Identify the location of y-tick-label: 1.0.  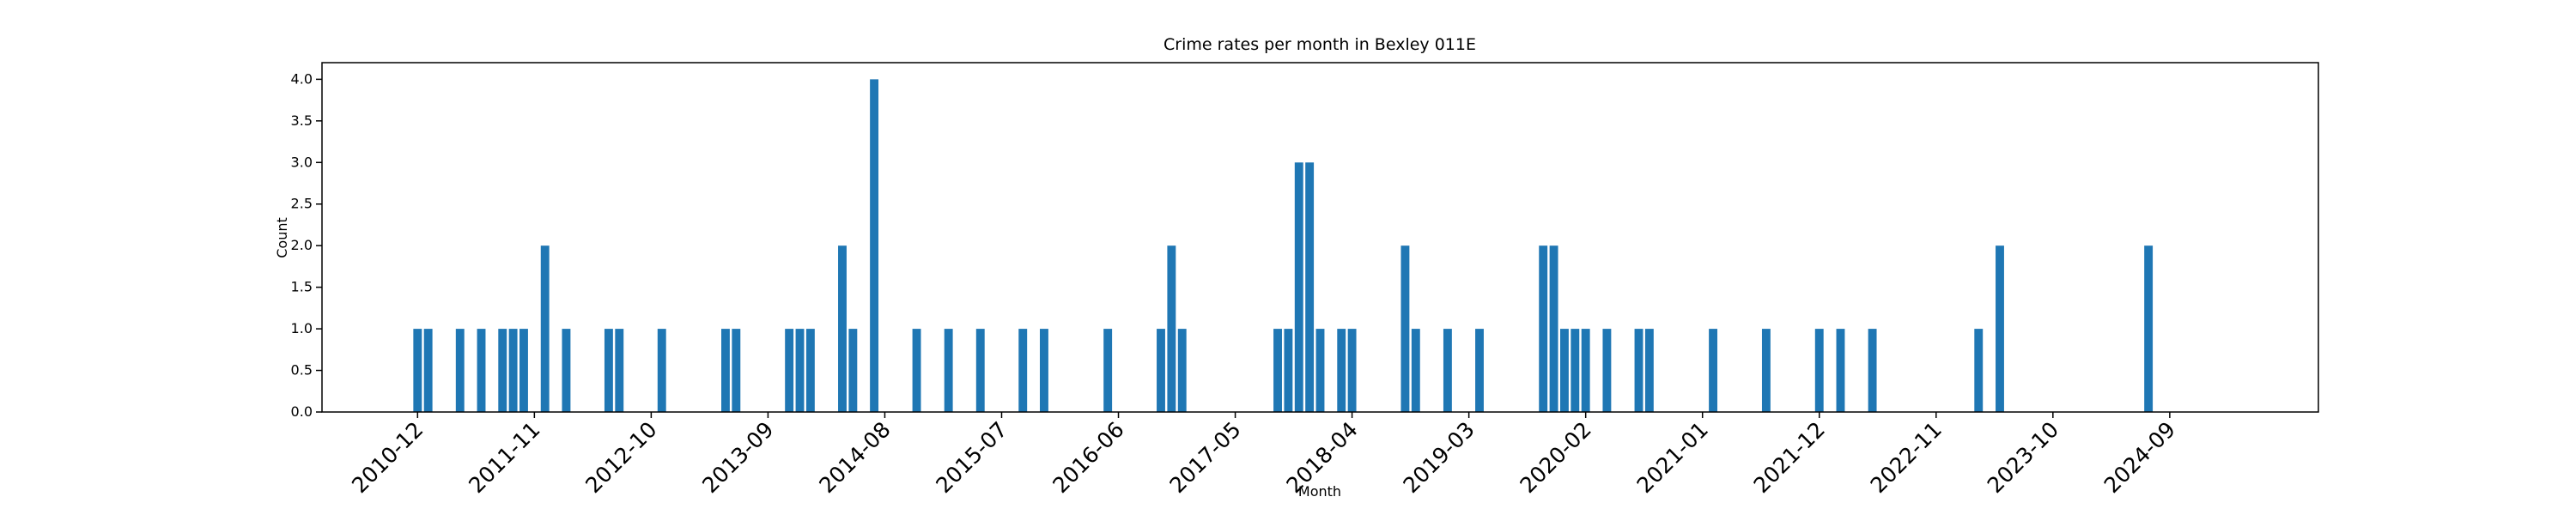
(302, 328).